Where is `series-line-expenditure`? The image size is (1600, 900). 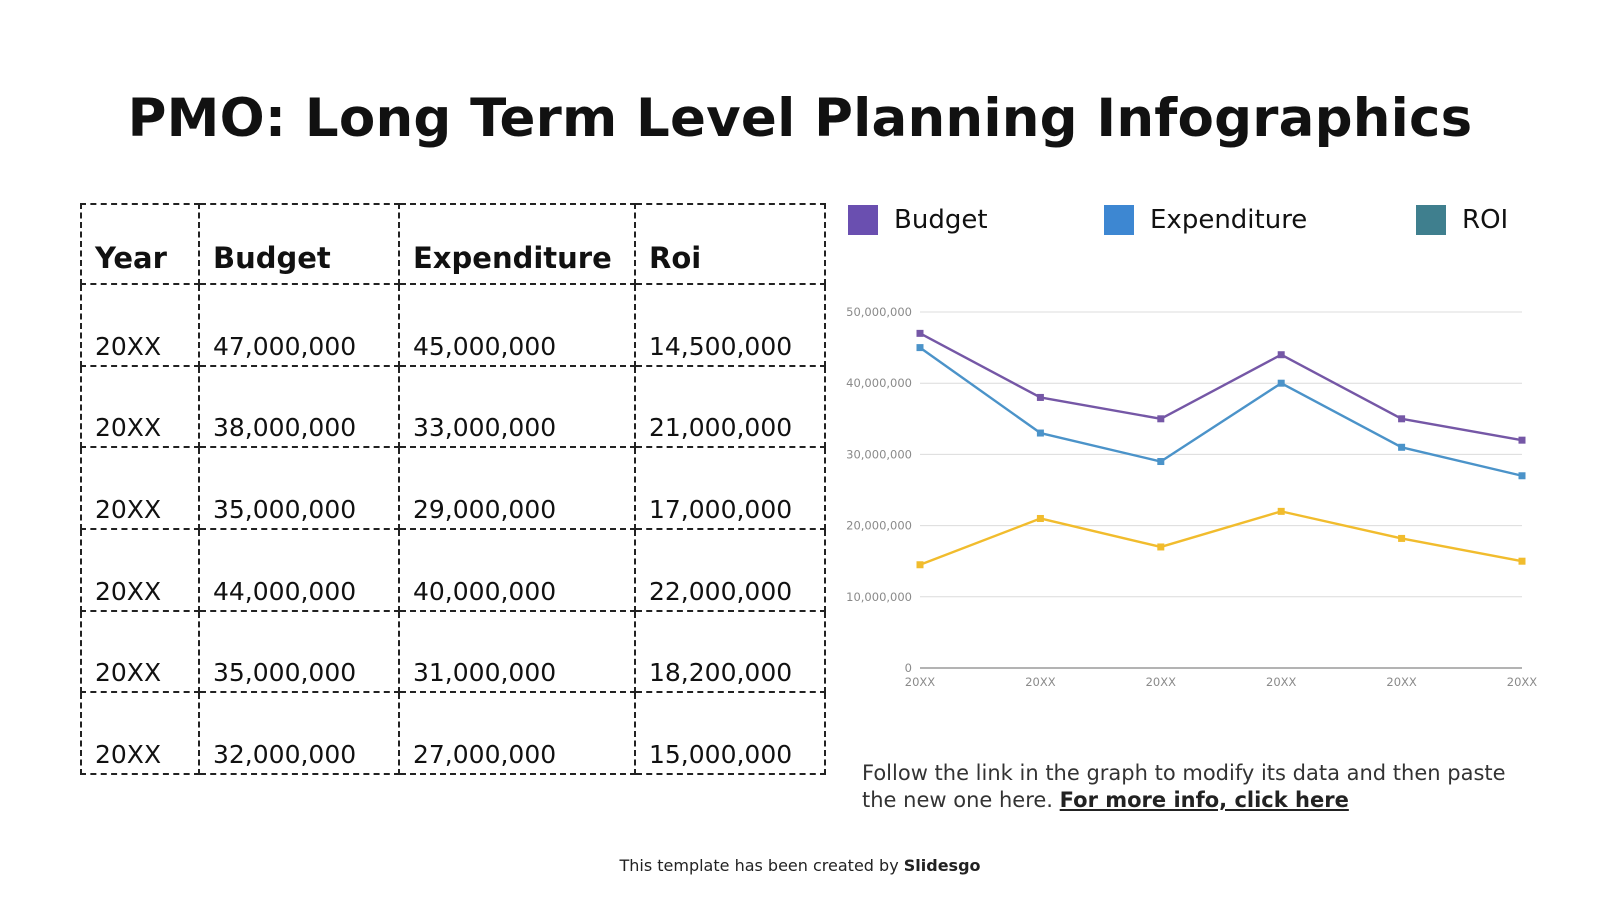 series-line-expenditure is located at coordinates (1221, 411).